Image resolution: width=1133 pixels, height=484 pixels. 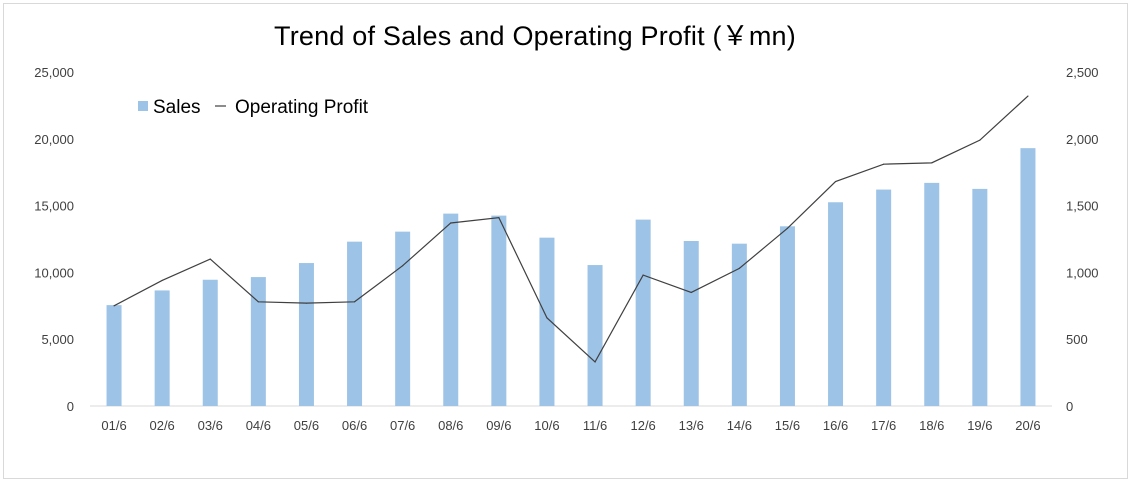 I want to click on x-tick-label: 12/6, so click(x=642, y=425).